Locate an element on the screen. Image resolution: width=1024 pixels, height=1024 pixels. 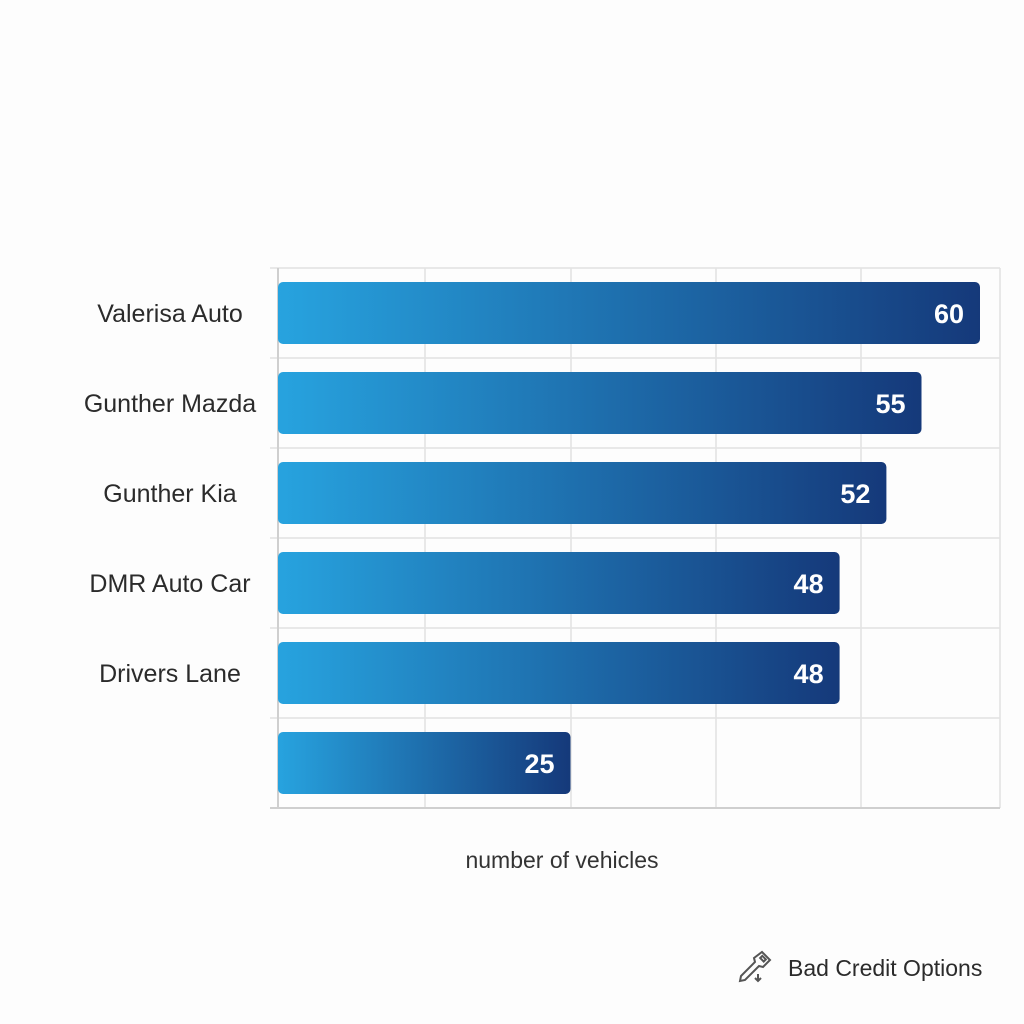
data-label: 52 is located at coordinates (855, 494).